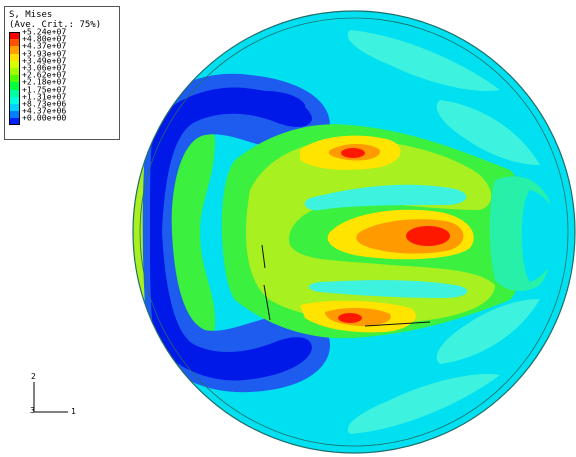 The width and height of the screenshot is (576, 457). I want to click on triad-axis-1-label: 1, so click(73, 411).